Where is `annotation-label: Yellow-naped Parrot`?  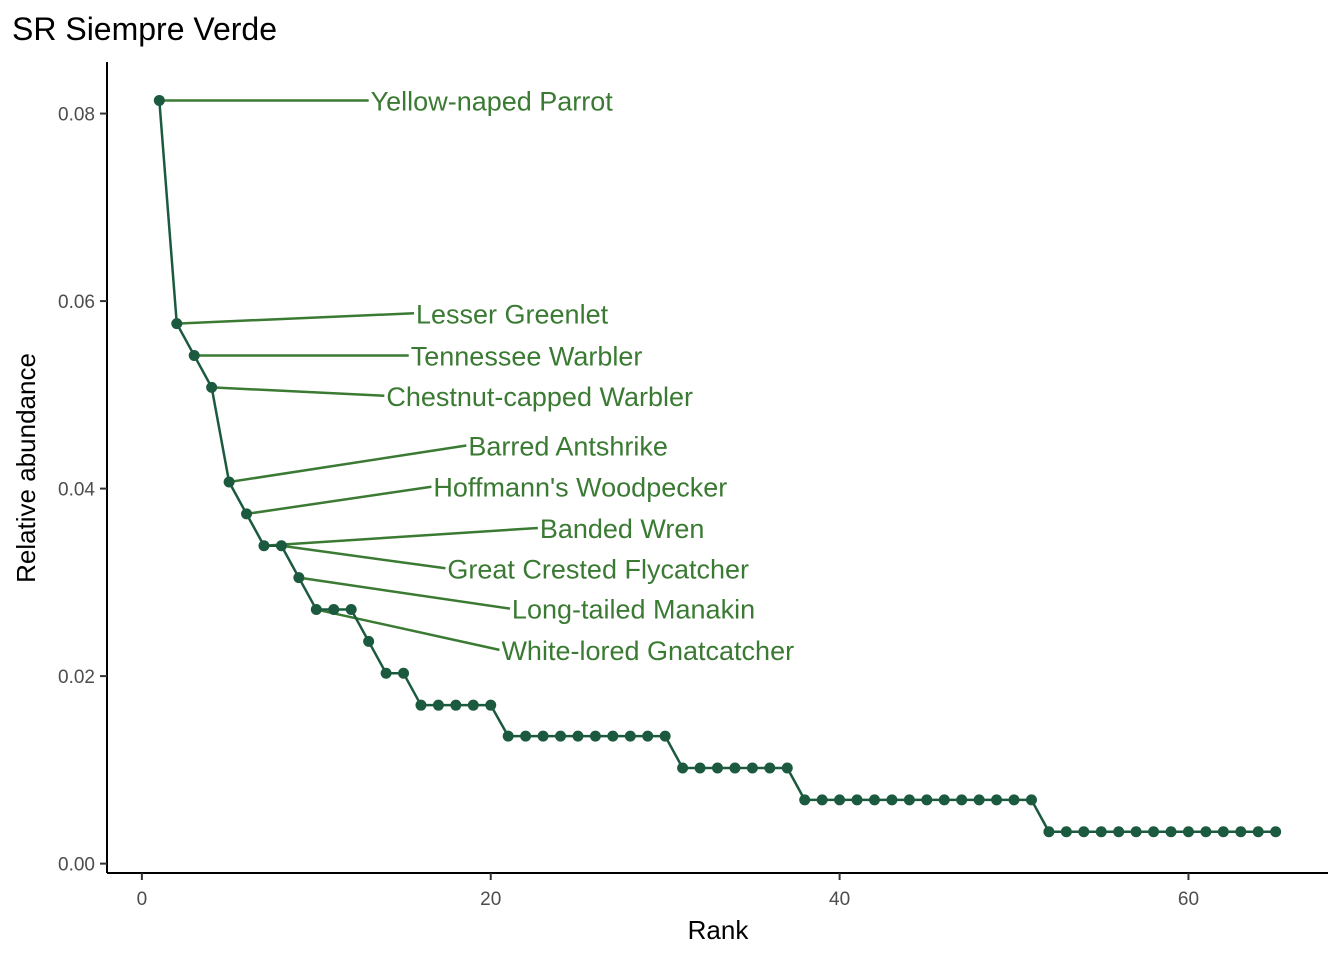
annotation-label: Yellow-naped Parrot is located at coordinates (492, 101).